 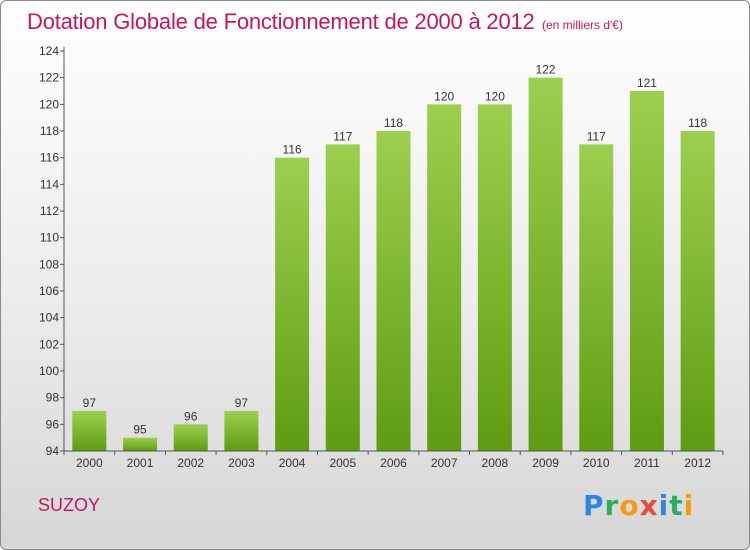 I want to click on commune-name: SUZOY, so click(x=69, y=505).